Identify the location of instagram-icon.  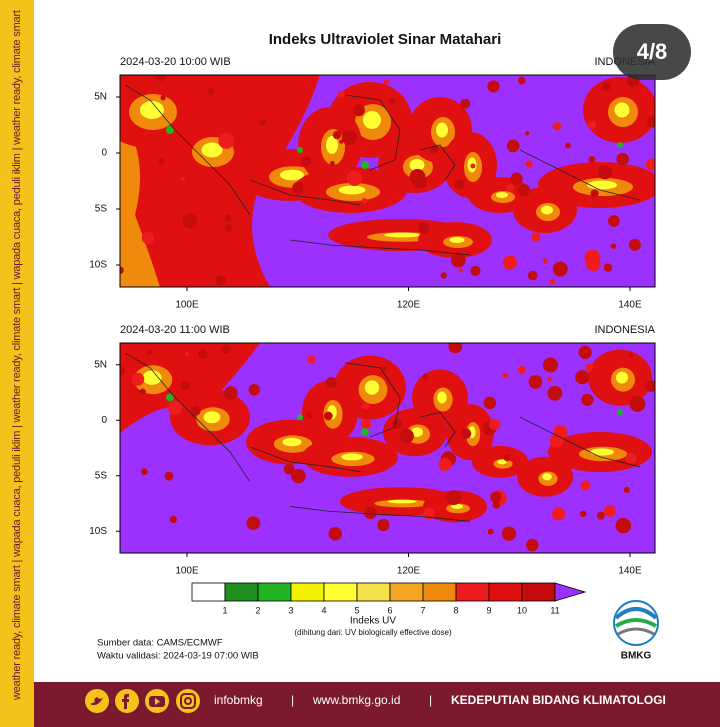
(188, 701).